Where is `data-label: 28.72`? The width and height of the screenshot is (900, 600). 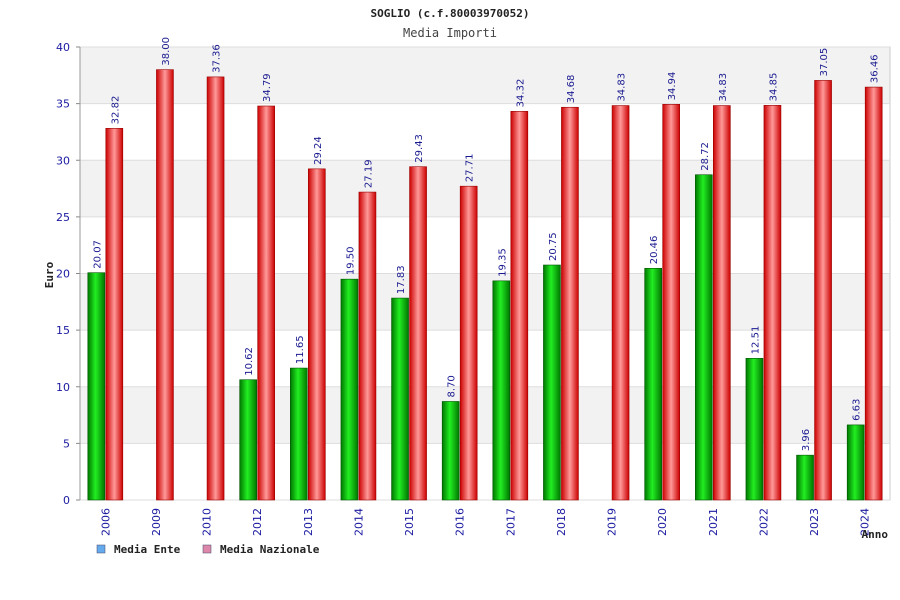
data-label: 28.72 is located at coordinates (705, 156).